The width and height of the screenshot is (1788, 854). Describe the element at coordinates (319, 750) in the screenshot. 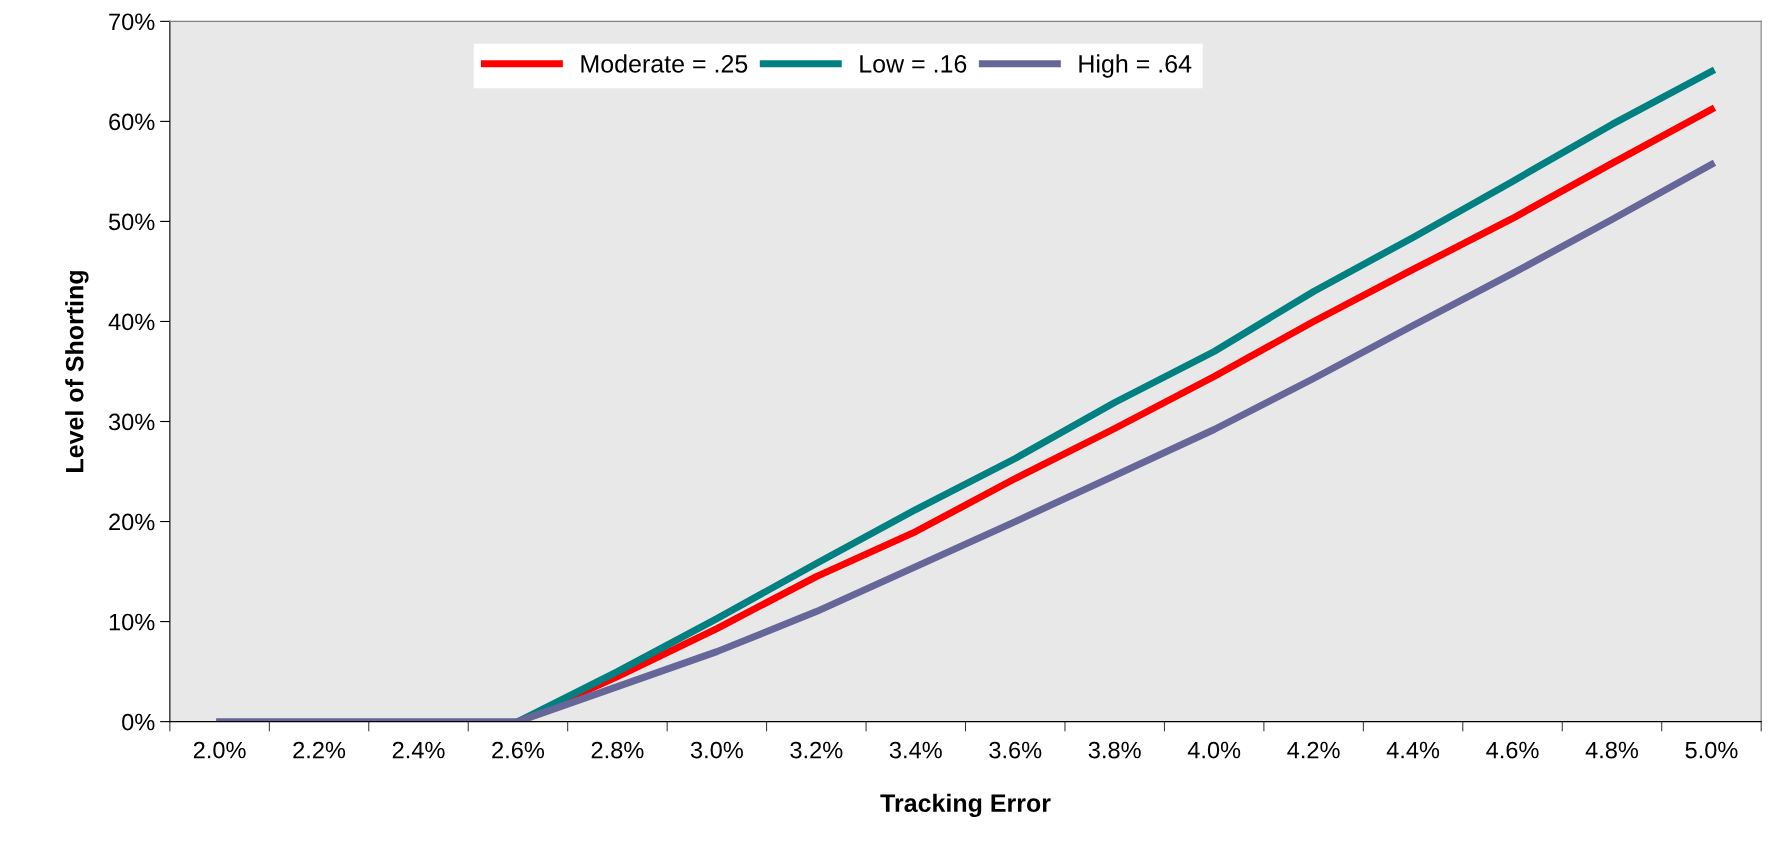

I see `x-tick-label: 2.2%` at that location.